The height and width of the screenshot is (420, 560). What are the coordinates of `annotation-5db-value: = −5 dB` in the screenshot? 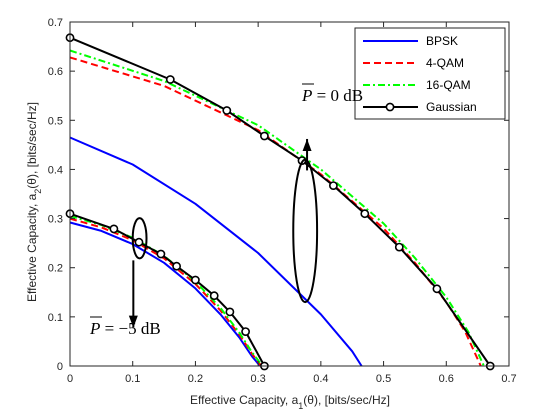 It's located at (130, 328).